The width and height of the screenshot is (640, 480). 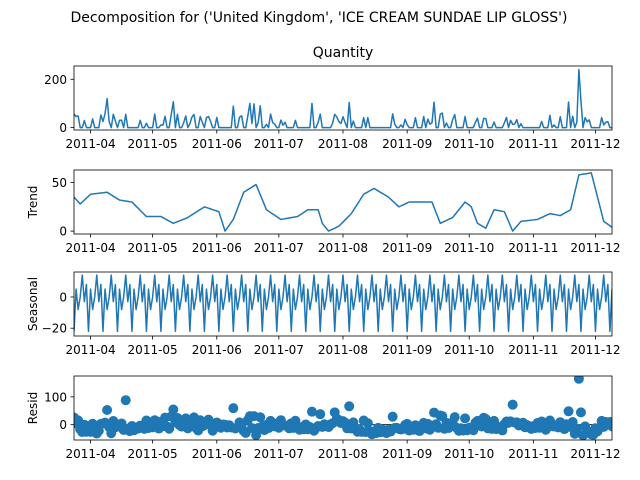 I want to click on panel-title: Quantity, so click(x=343, y=53).